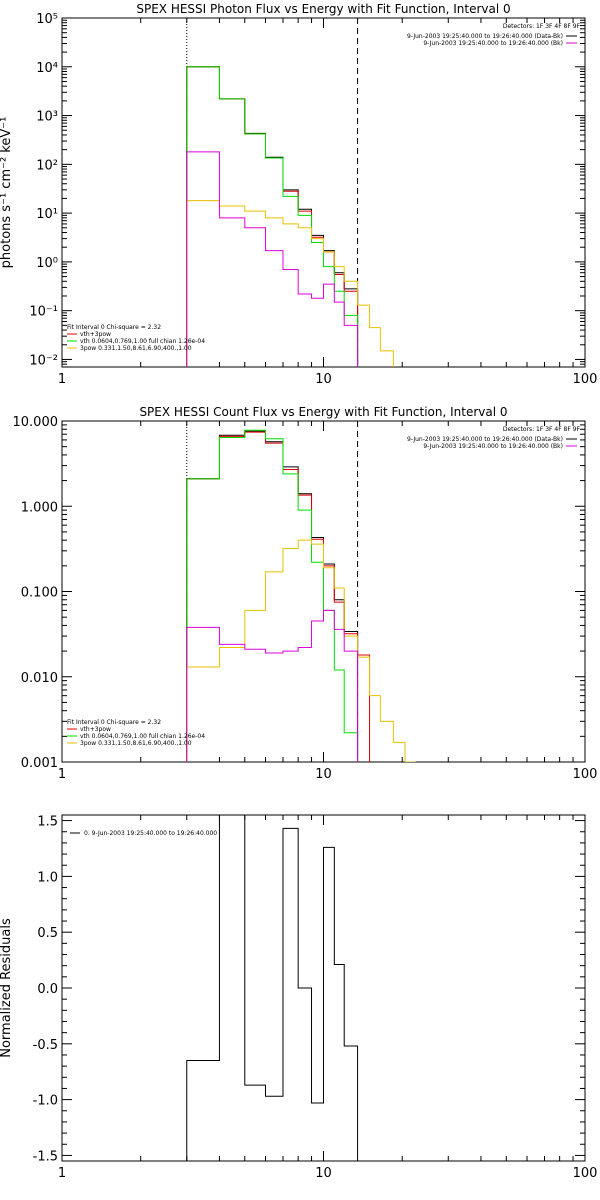  I want to click on y-tick-label: 10⁻², so click(43, 360).